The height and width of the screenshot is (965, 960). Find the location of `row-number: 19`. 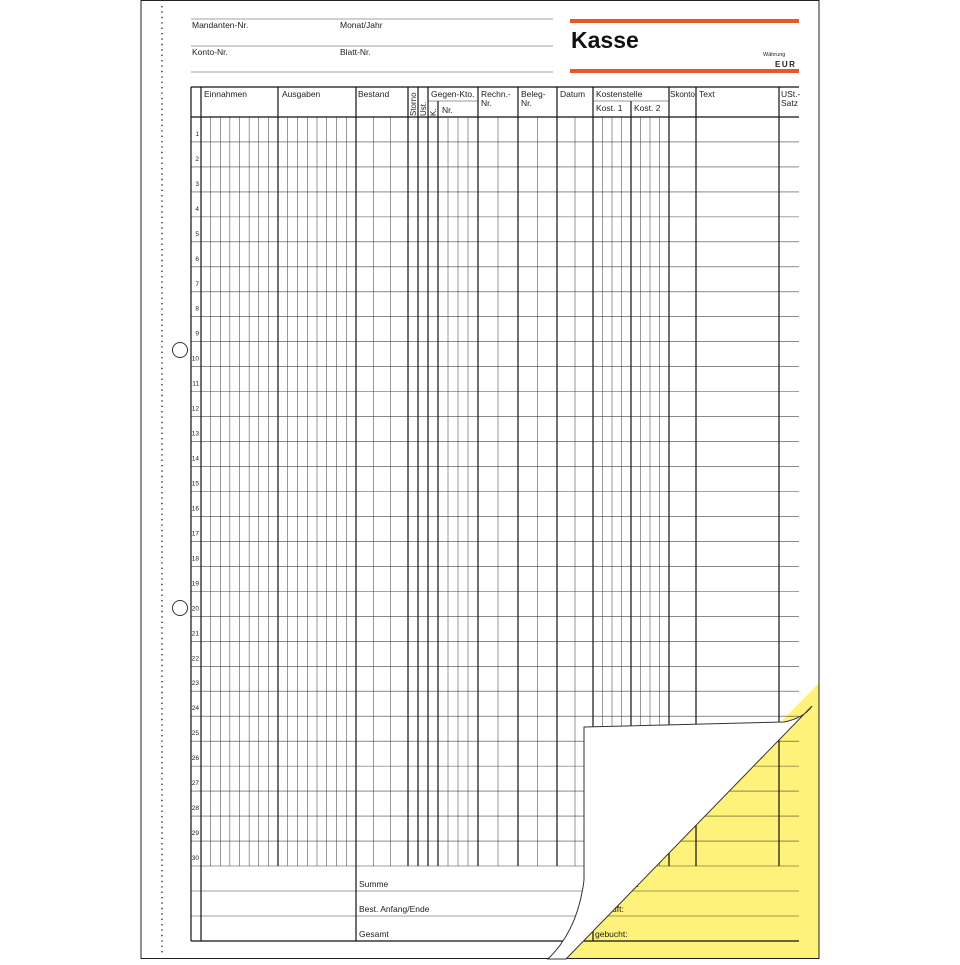

row-number: 19 is located at coordinates (196, 583).